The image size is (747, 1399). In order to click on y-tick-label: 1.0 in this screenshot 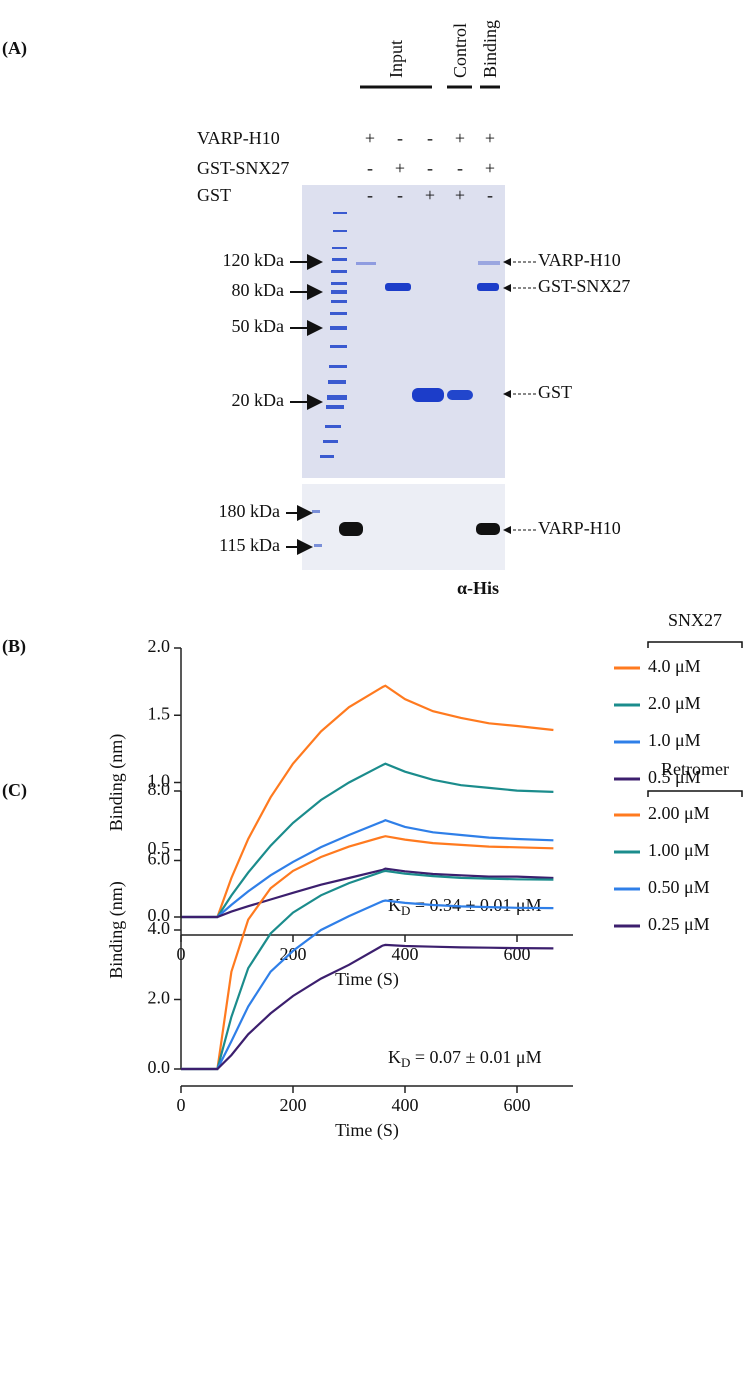, I will do `click(159, 781)`.